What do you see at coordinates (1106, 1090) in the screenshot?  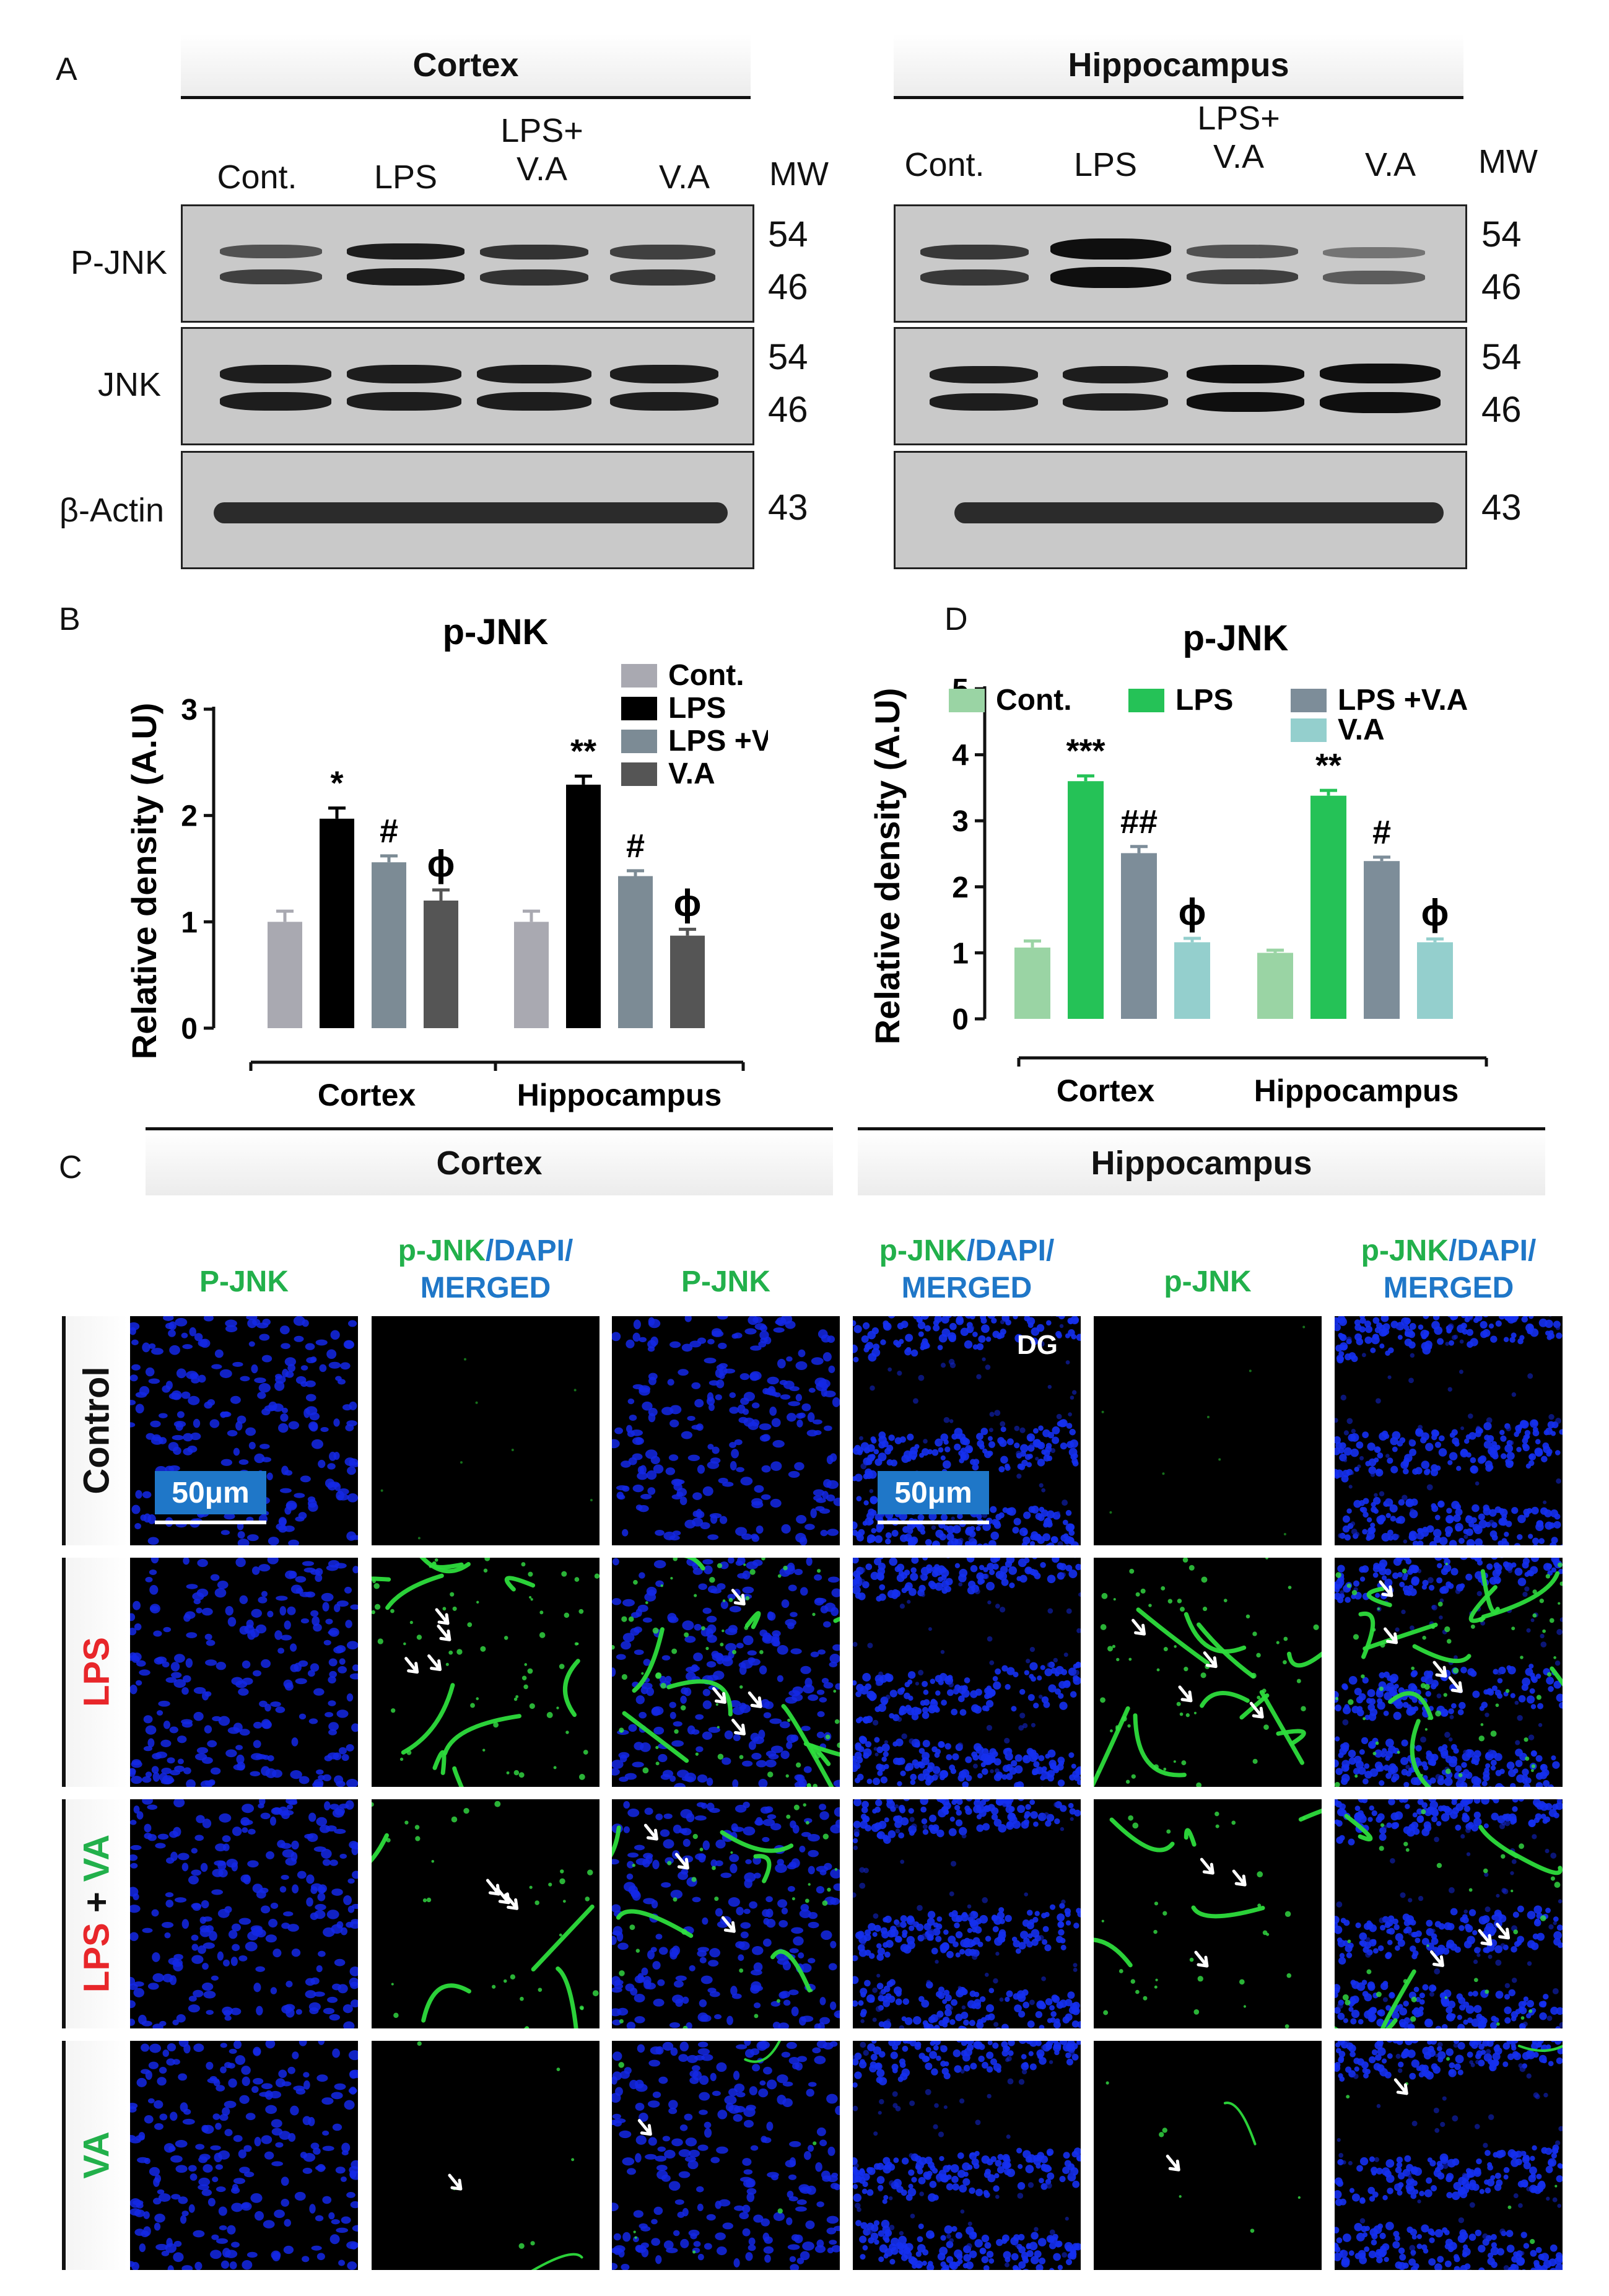 I see `x-tick-label: Cortex` at bounding box center [1106, 1090].